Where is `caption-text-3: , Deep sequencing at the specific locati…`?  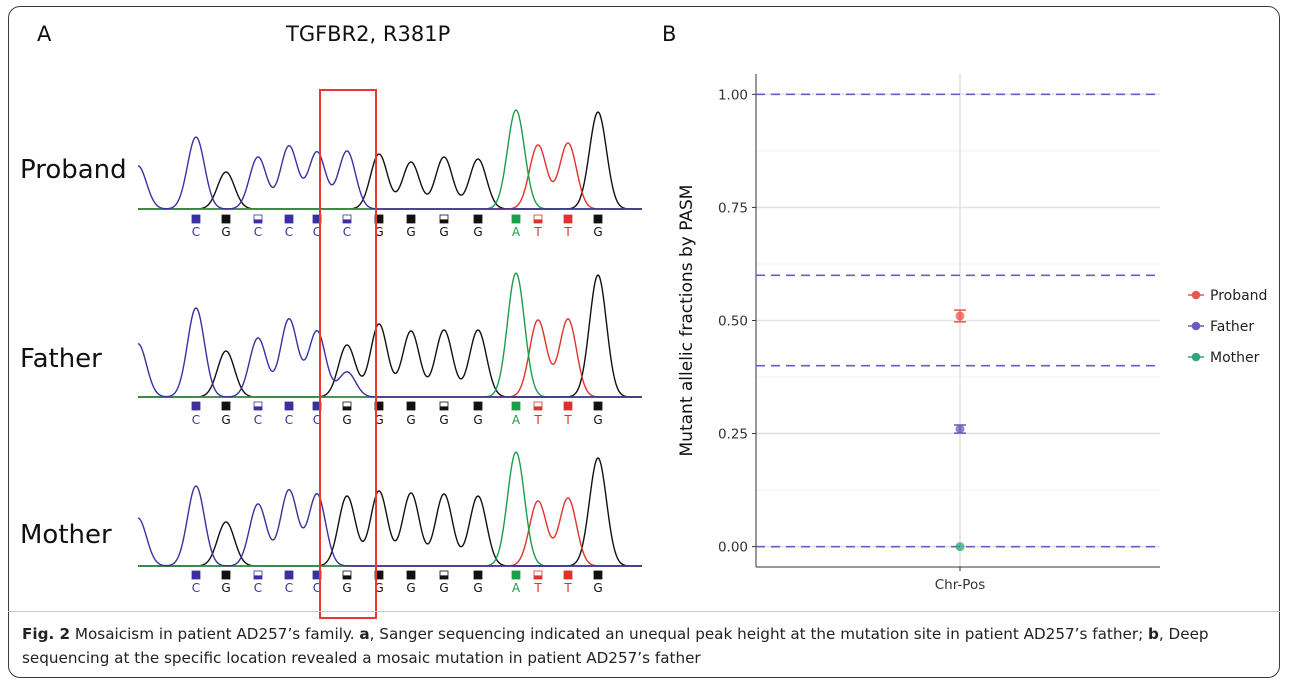 caption-text-3: , Deep sequencing at the specific locati… is located at coordinates (615, 646).